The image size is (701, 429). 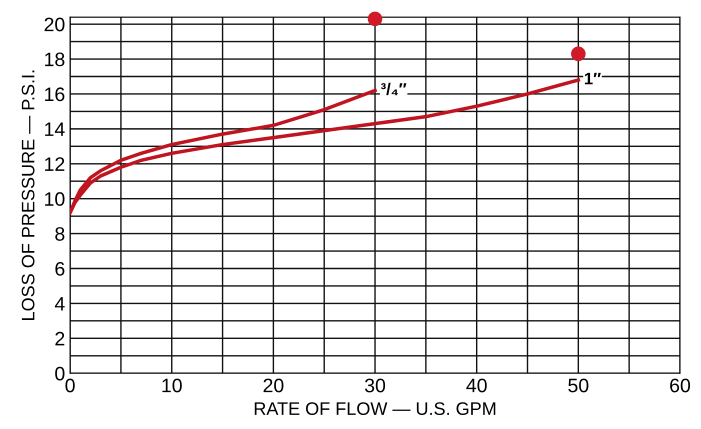 What do you see at coordinates (54, 199) in the screenshot?
I see `y-tick-label: 10` at bounding box center [54, 199].